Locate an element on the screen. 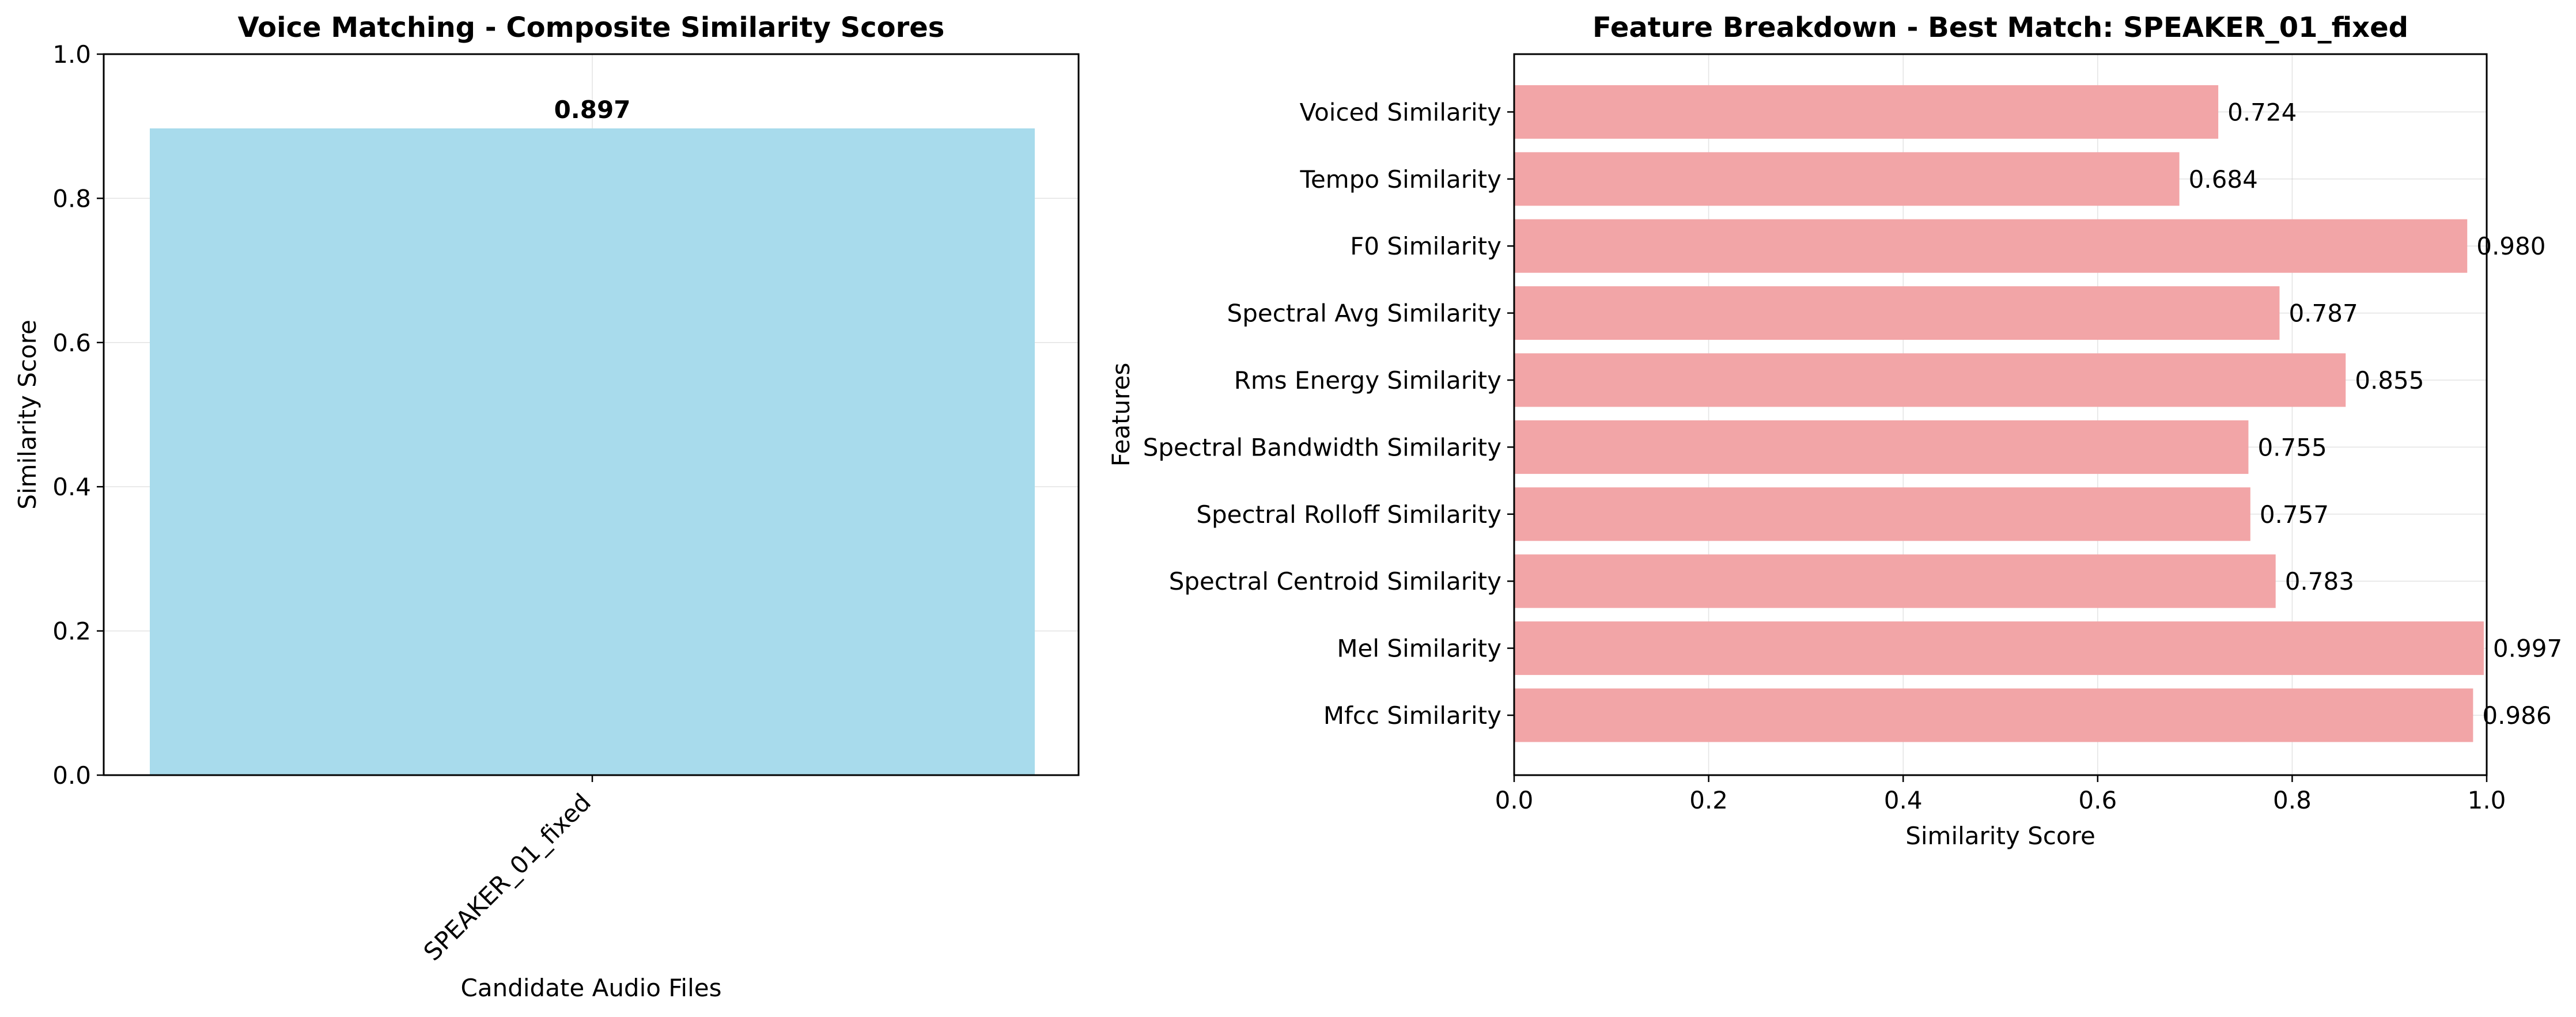 Image resolution: width=2576 pixels, height=1017 pixels. bar-spectral-rolloff-similarity is located at coordinates (1882, 514).